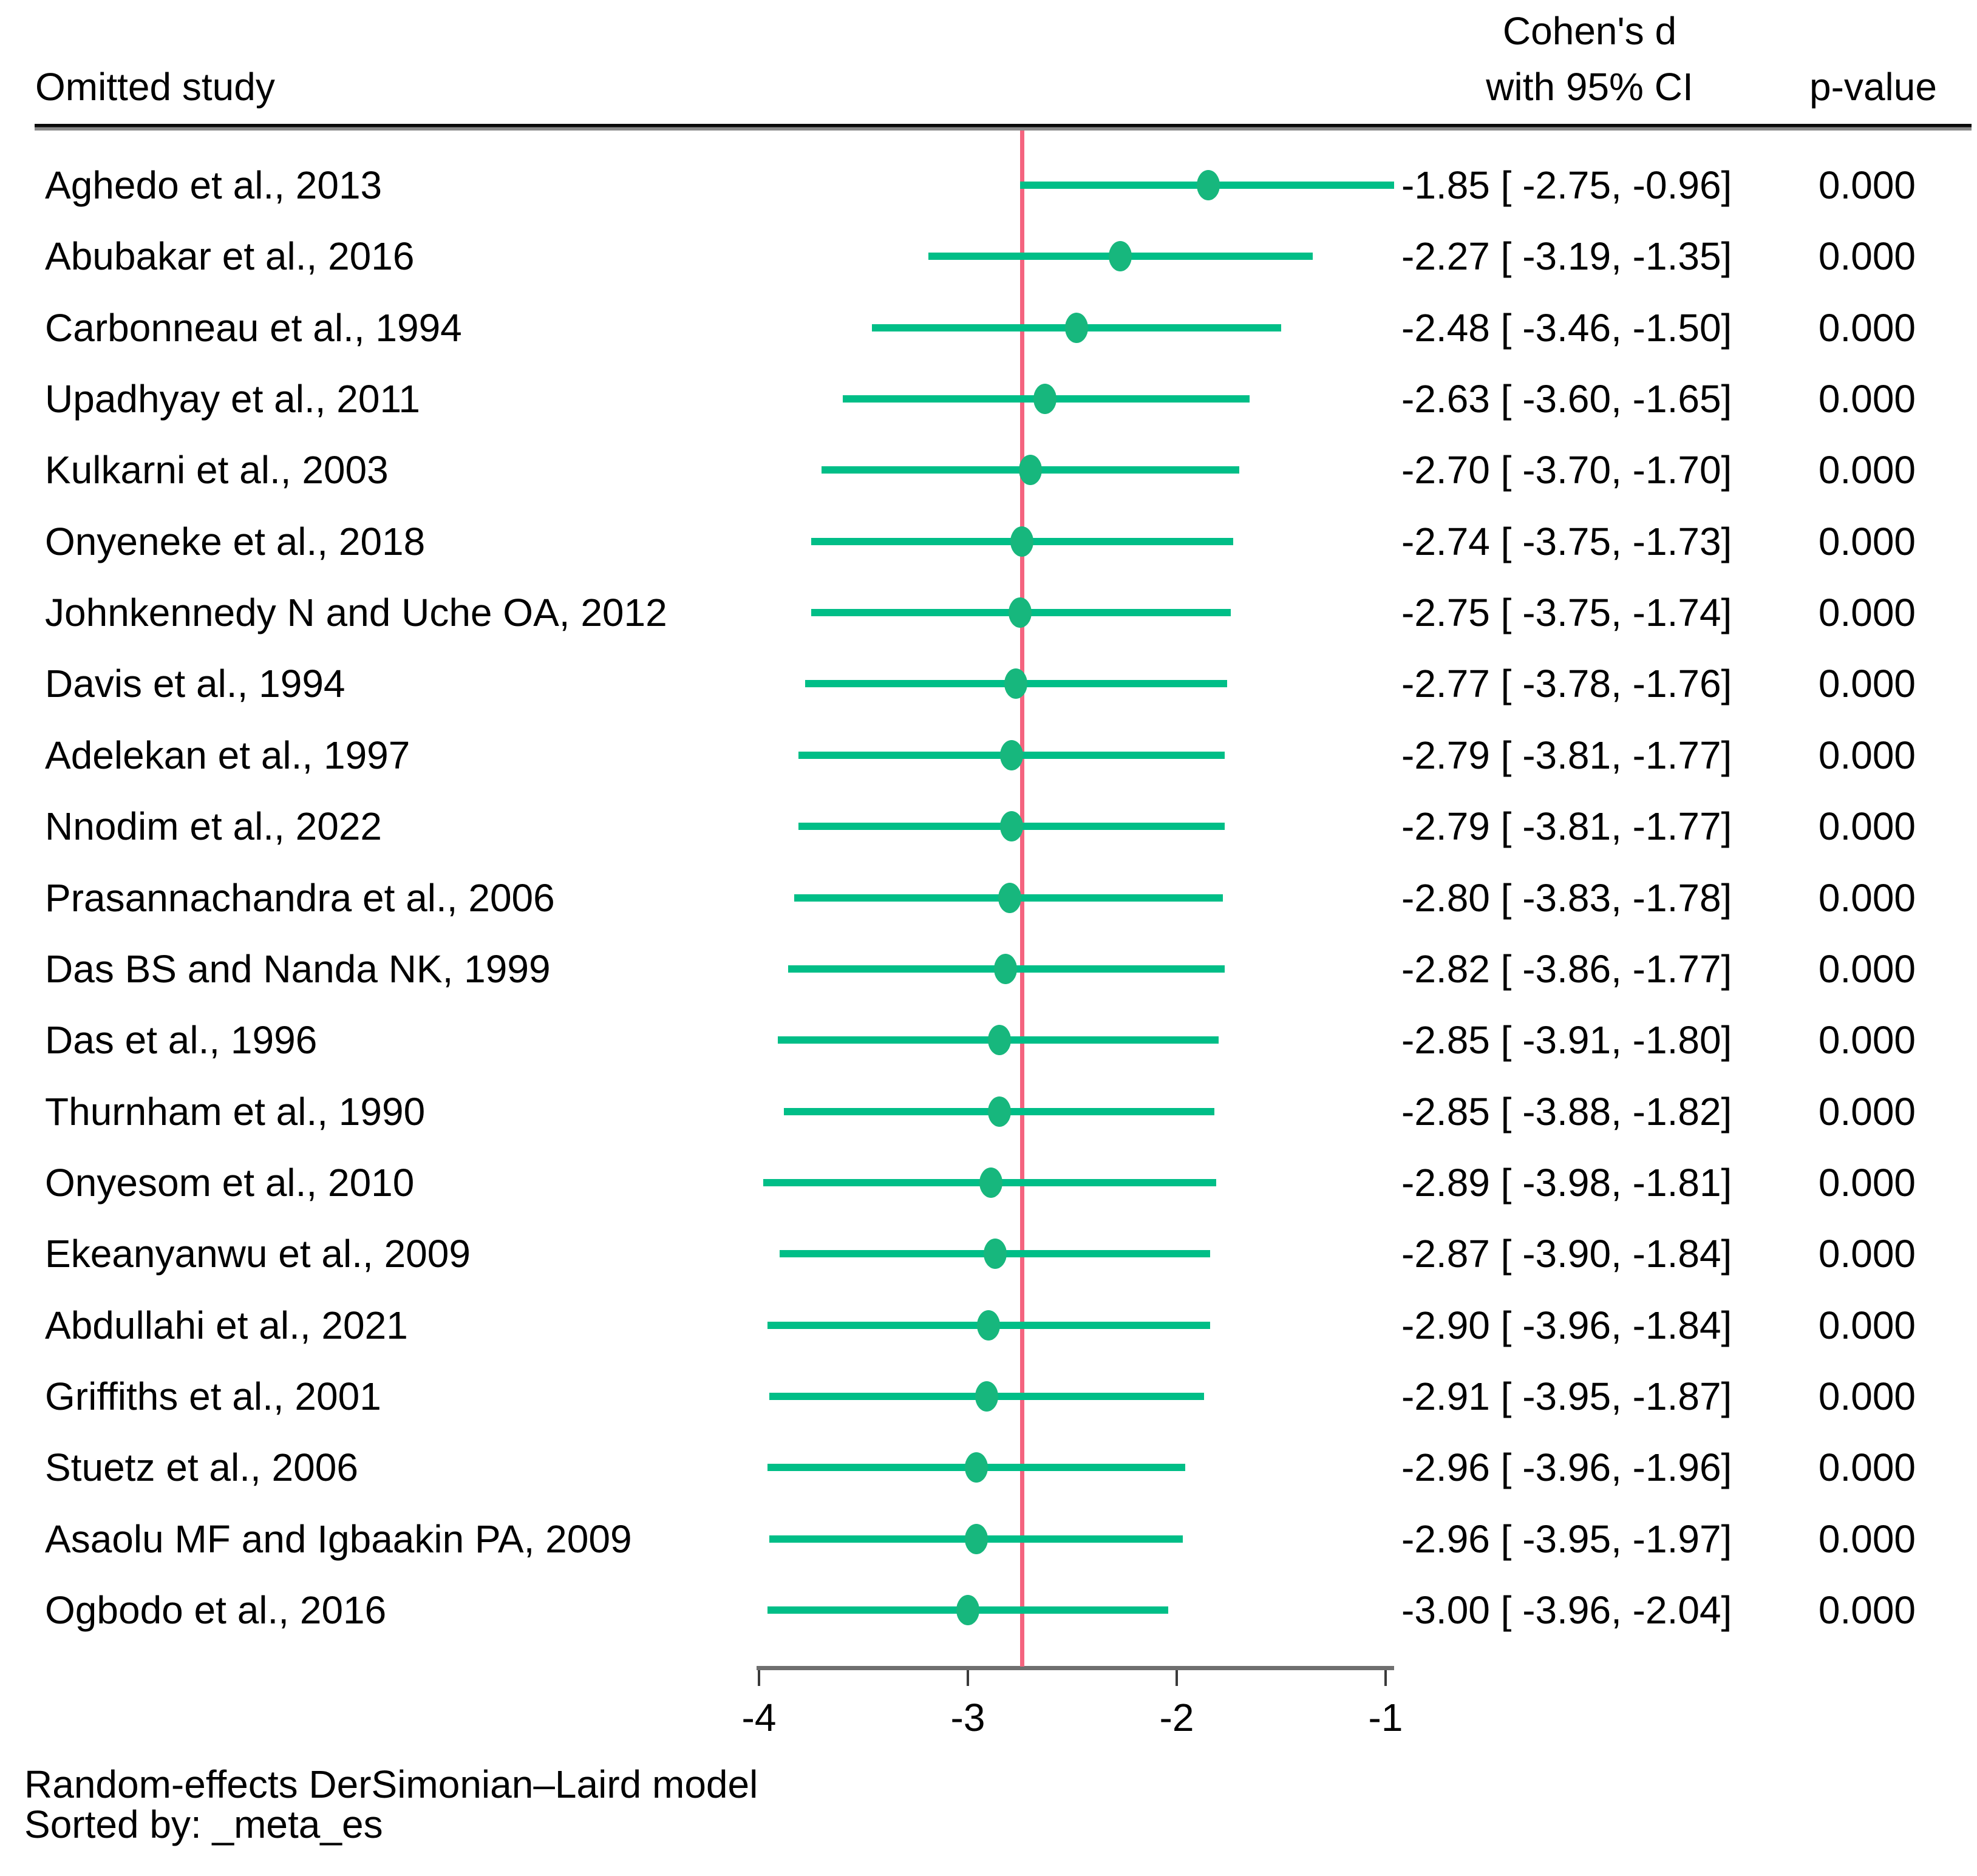  I want to click on study-label: Stuetz et al., 2006, so click(201, 1468).